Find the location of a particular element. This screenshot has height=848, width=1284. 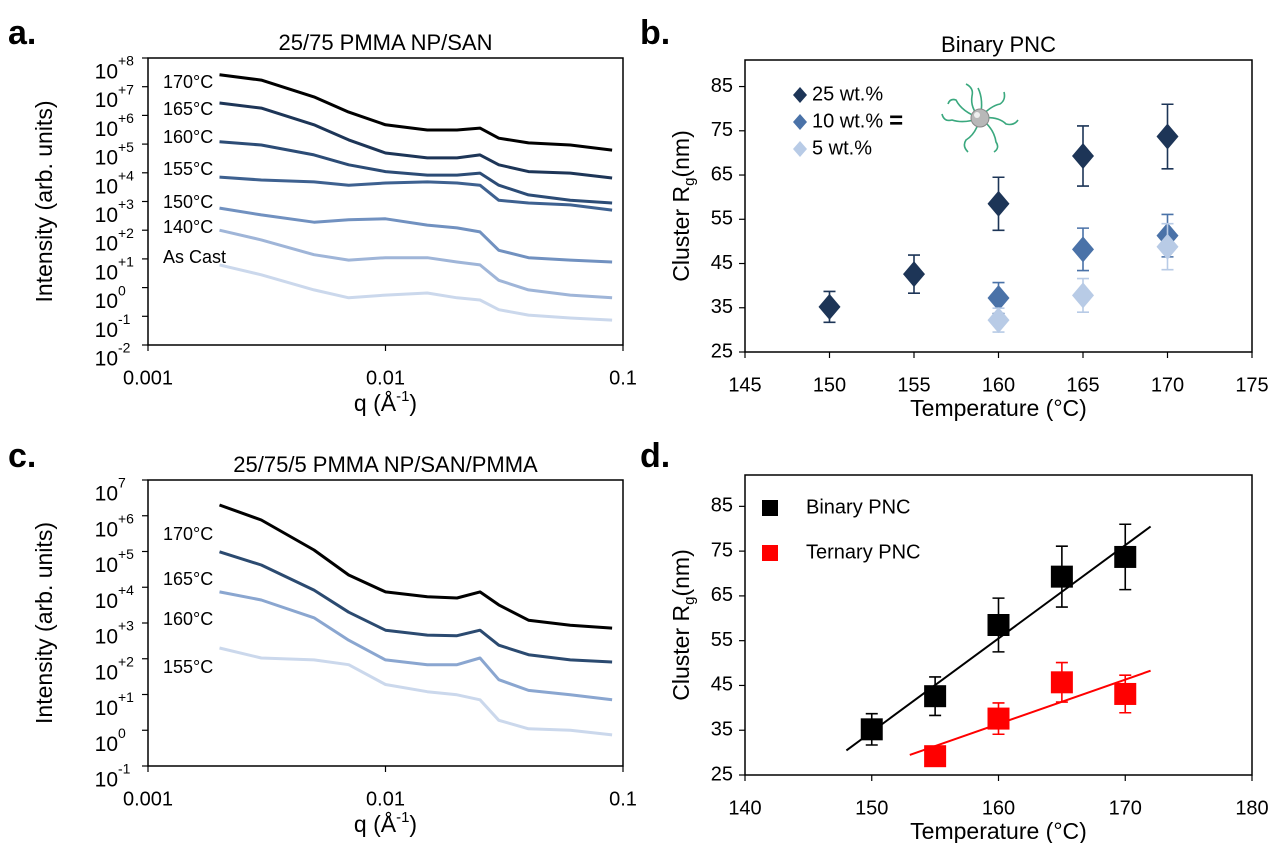

curve-label: 155°C is located at coordinates (188, 169).